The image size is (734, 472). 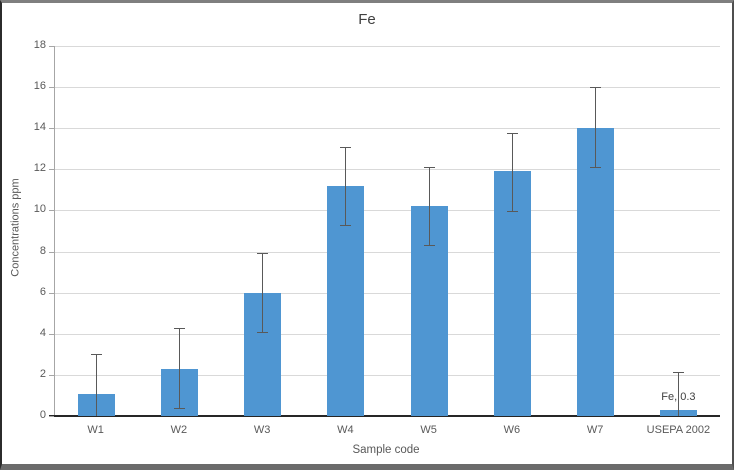 I want to click on y-tick-label: 0, so click(x=42, y=415).